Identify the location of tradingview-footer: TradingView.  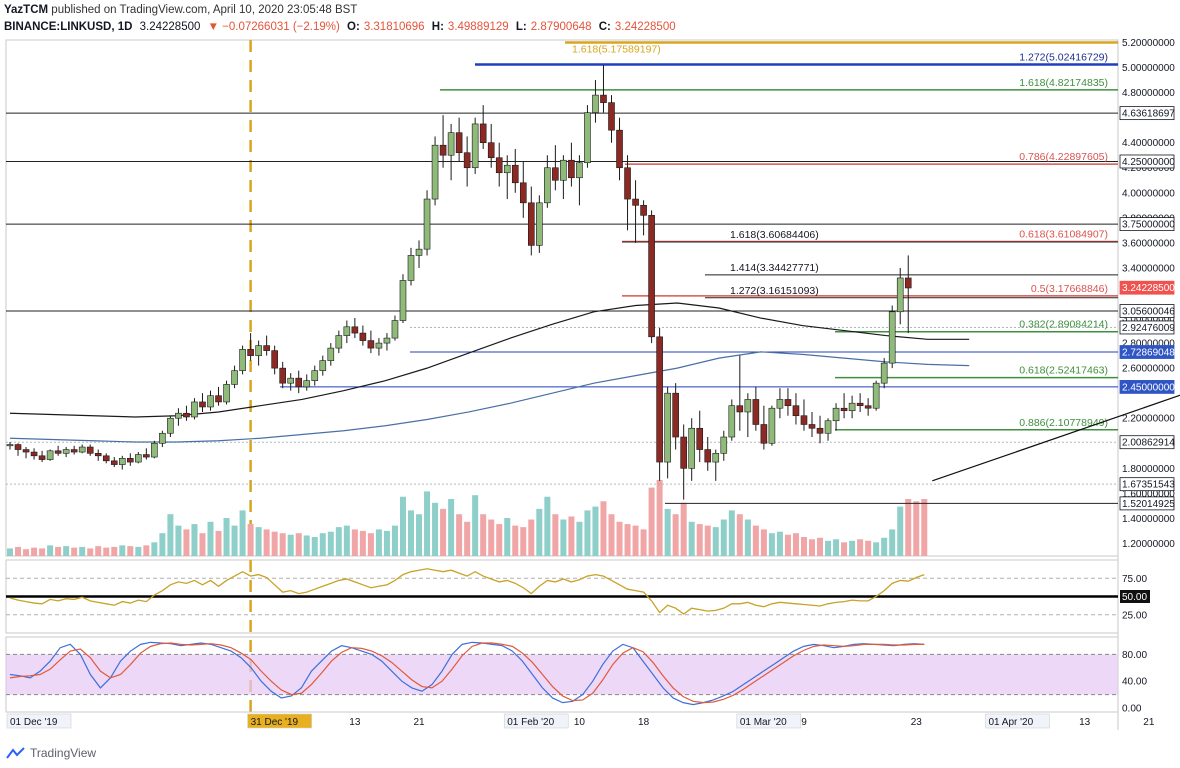
(51, 753).